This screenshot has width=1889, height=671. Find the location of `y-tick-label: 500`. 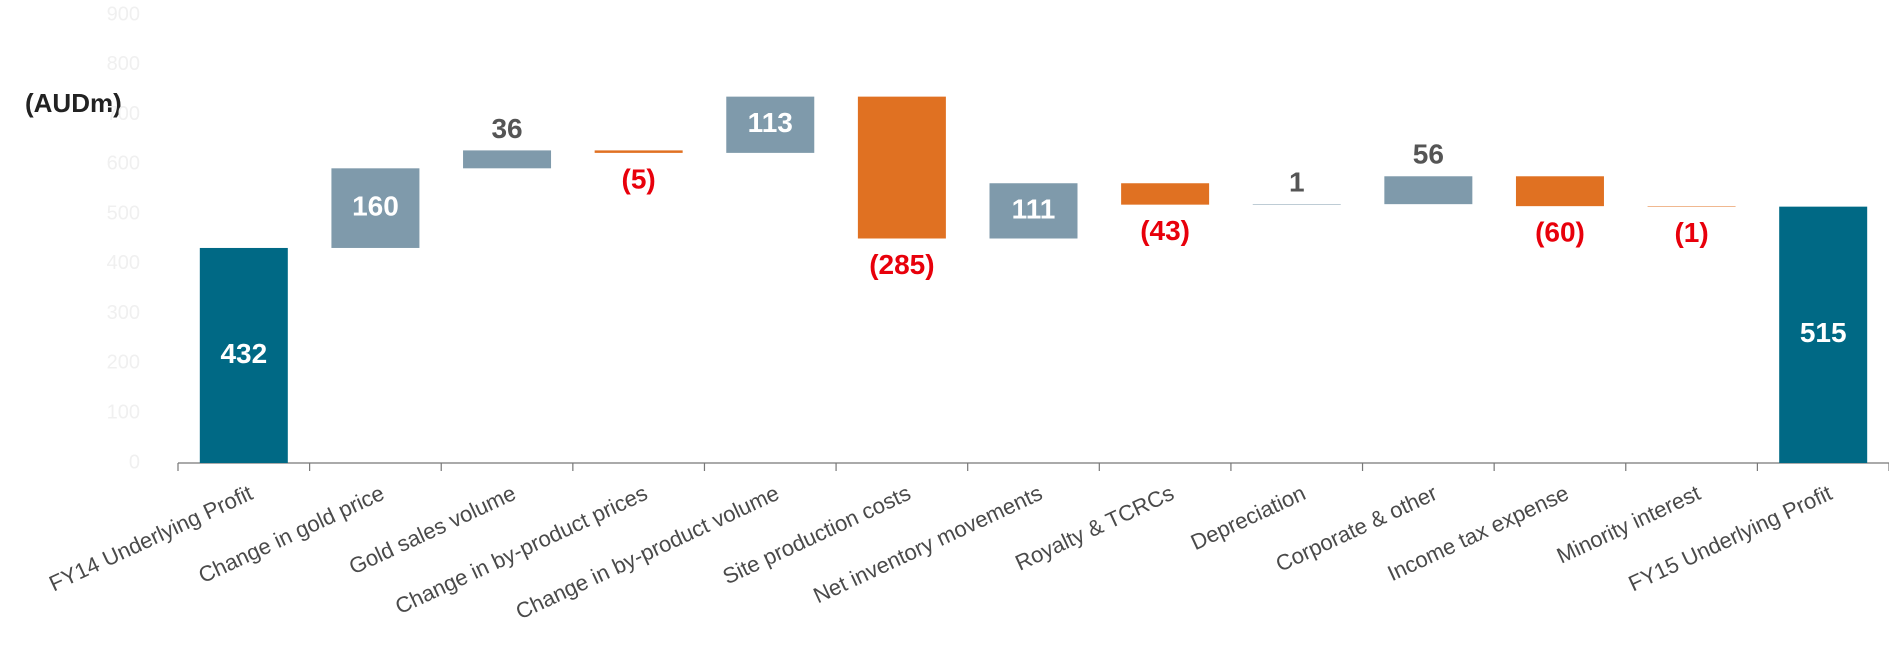

y-tick-label: 500 is located at coordinates (123, 213).